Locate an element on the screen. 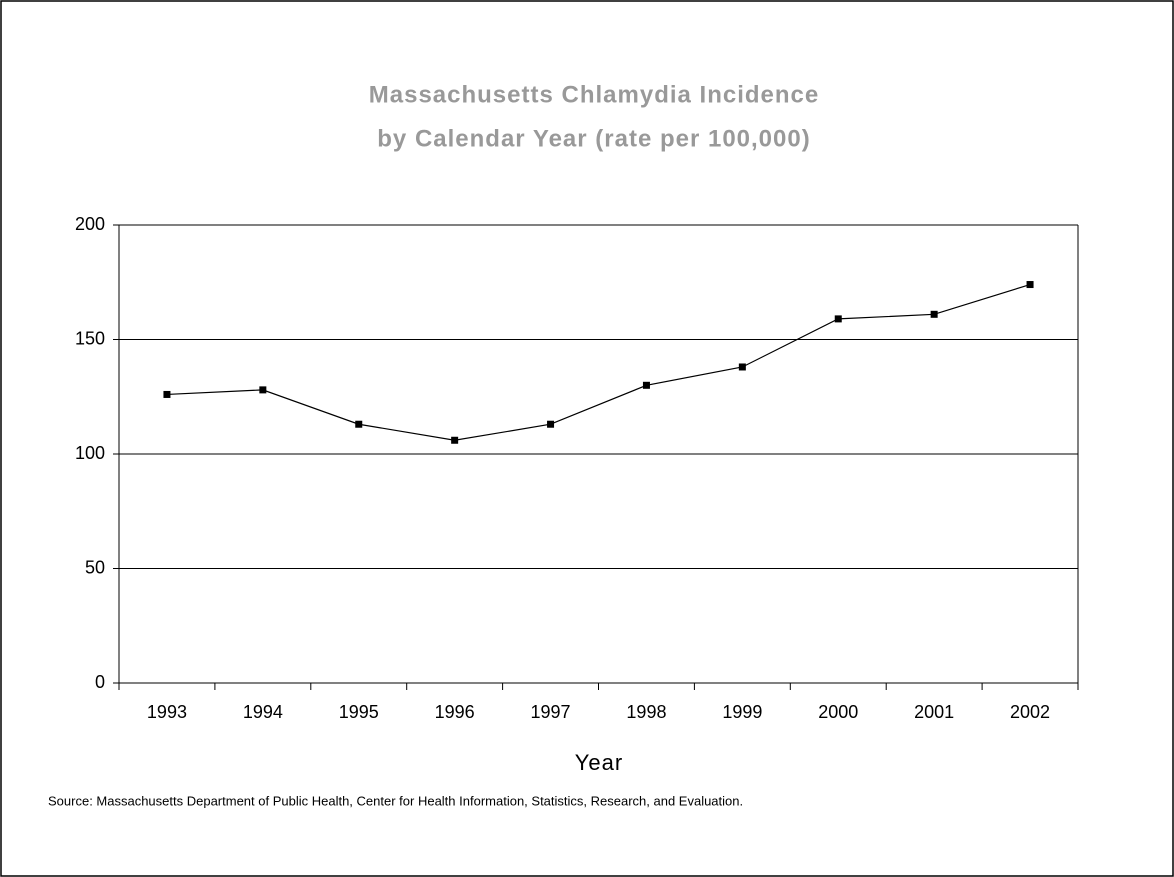 The width and height of the screenshot is (1174, 877). x-tick-label: 1999 is located at coordinates (742, 712).